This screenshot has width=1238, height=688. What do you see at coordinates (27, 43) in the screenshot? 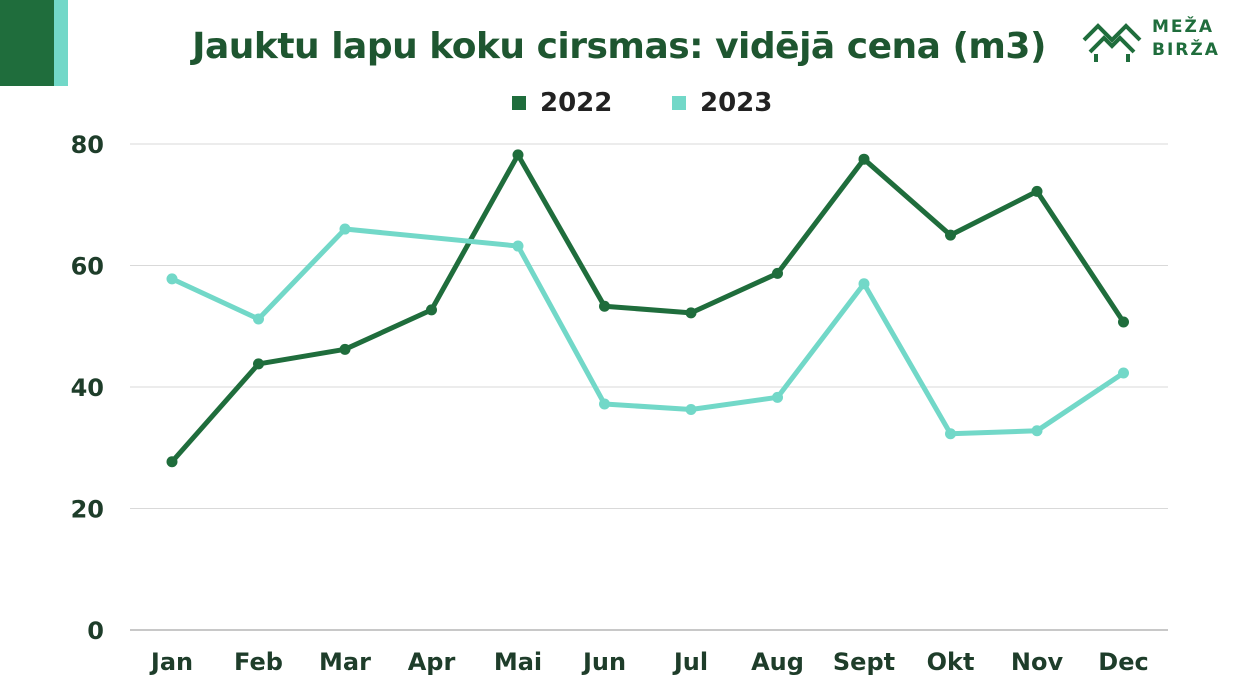
I see `corner-accent-dark` at bounding box center [27, 43].